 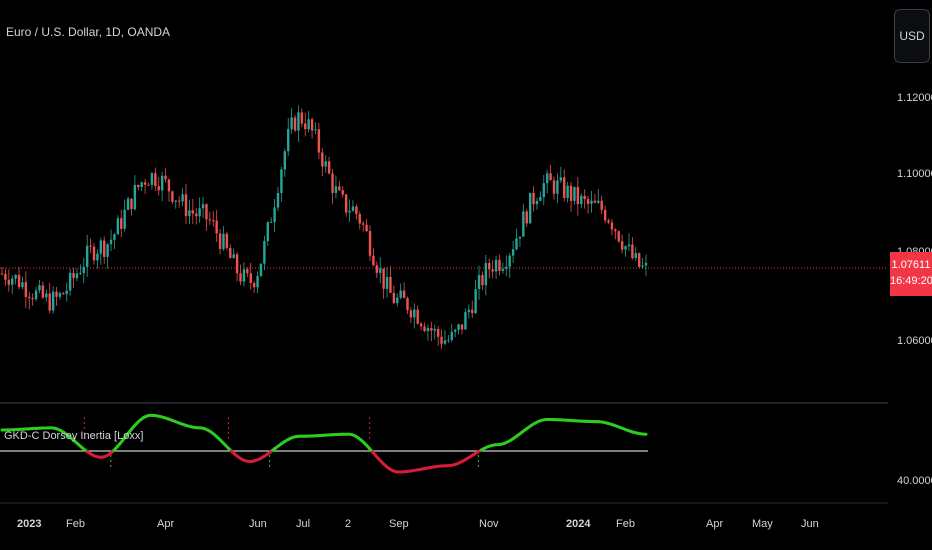 What do you see at coordinates (29, 524) in the screenshot?
I see `time-label: 2023` at bounding box center [29, 524].